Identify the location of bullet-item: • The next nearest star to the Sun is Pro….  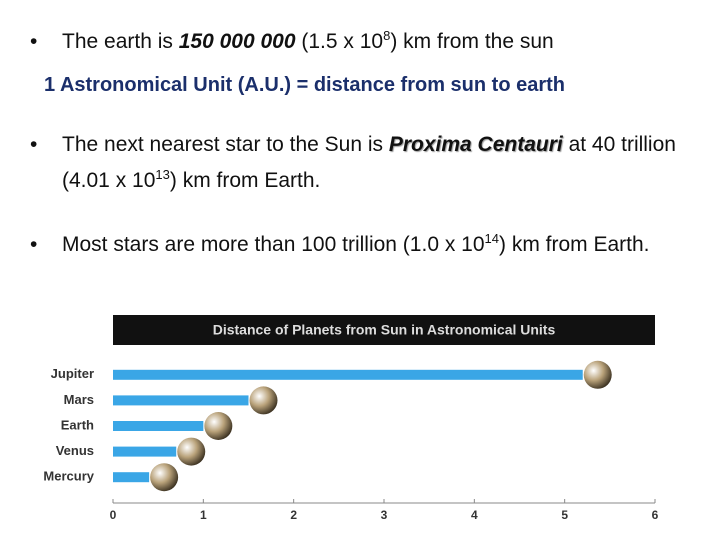
(360, 163).